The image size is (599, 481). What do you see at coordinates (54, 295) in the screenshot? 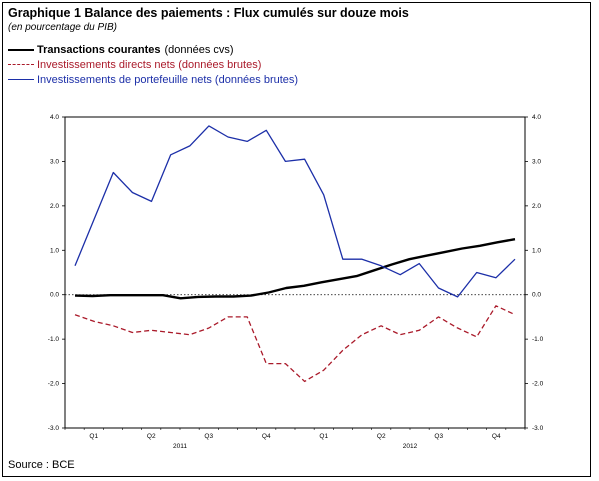
I see `y-tick-label-left: 0.0` at bounding box center [54, 295].